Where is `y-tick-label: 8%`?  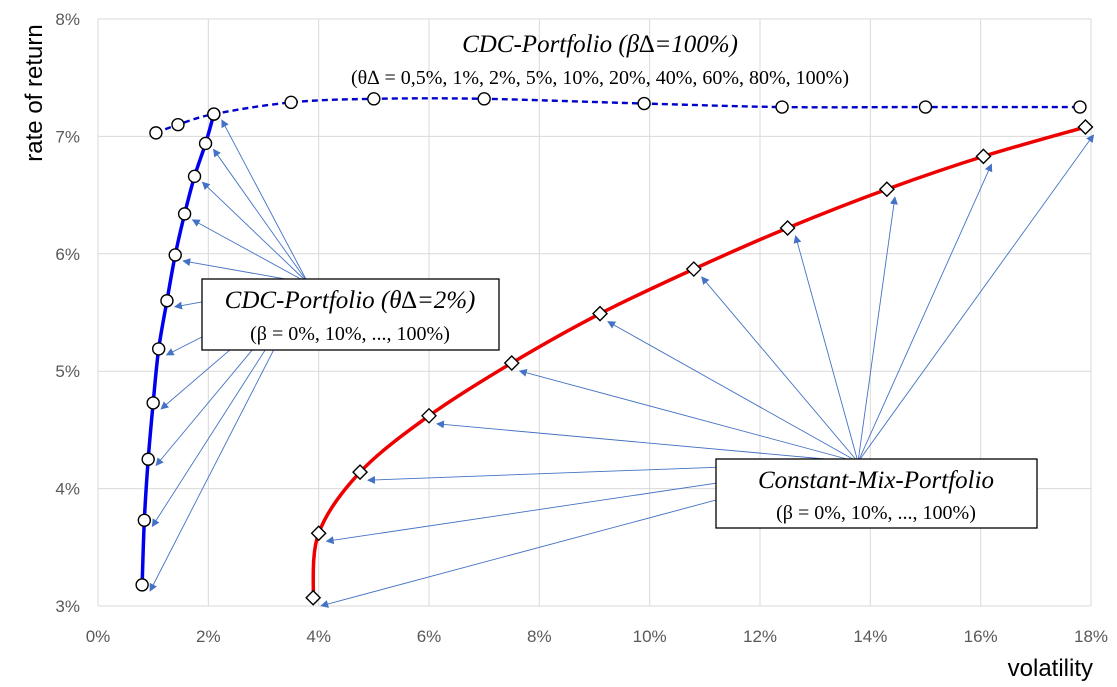 y-tick-label: 8% is located at coordinates (67, 19).